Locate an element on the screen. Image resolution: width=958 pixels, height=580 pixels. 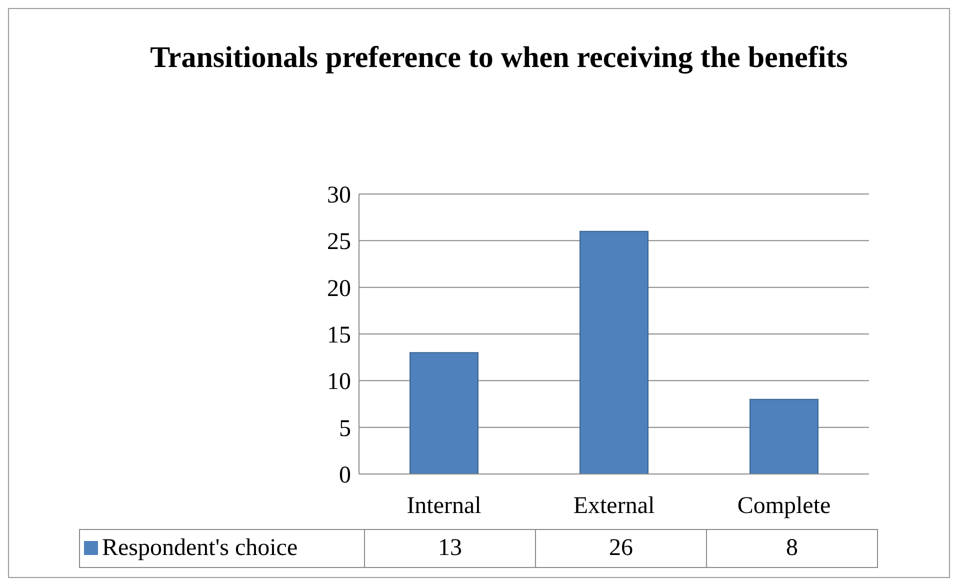
y-tick-label: 15 is located at coordinates (339, 335).